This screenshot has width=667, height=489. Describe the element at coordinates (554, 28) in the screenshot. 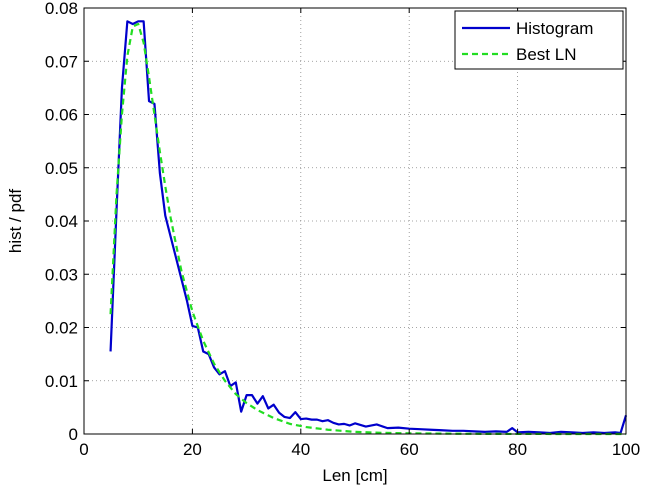

I see `legend-label-histogram: Histogram` at that location.